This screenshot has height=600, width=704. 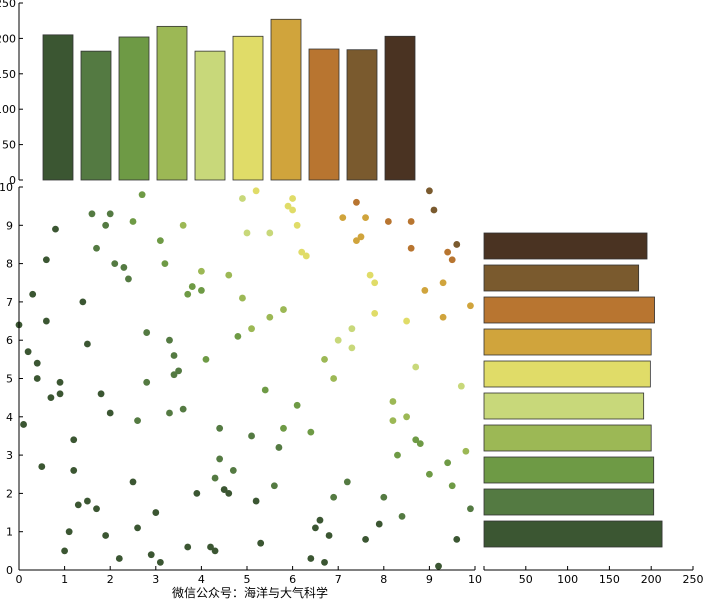 What do you see at coordinates (250, 592) in the screenshot?
I see `caption: 微信公众号：海洋与大气科学` at bounding box center [250, 592].